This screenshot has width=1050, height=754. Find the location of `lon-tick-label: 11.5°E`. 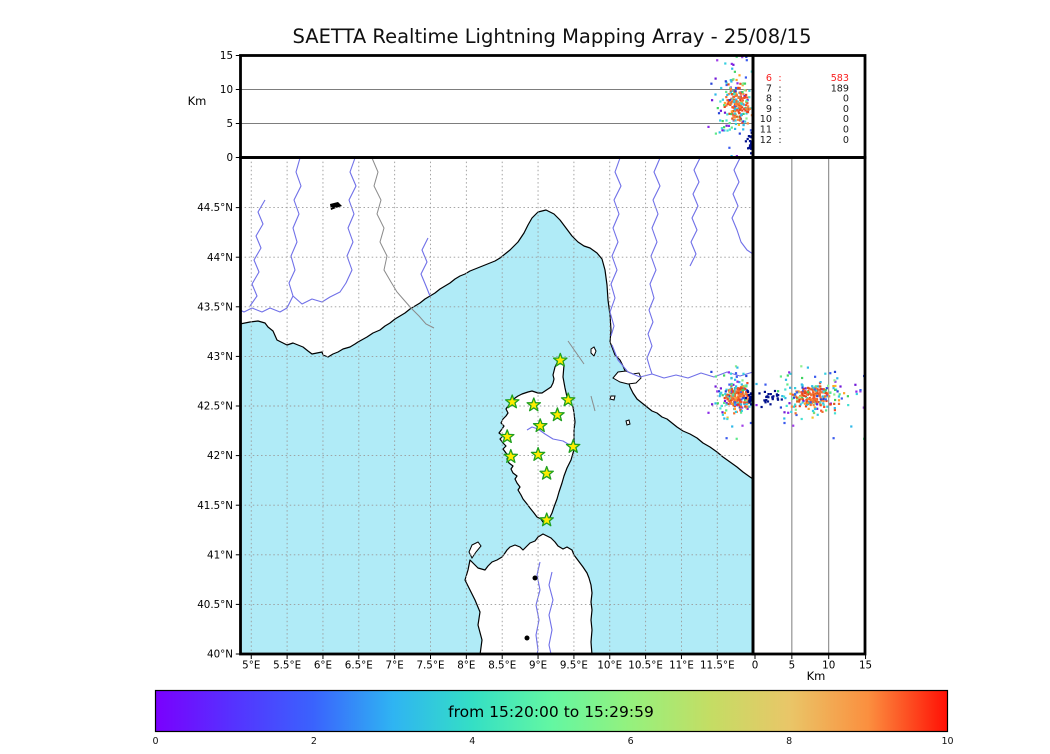

lon-tick-label: 11.5°E is located at coordinates (717, 666).